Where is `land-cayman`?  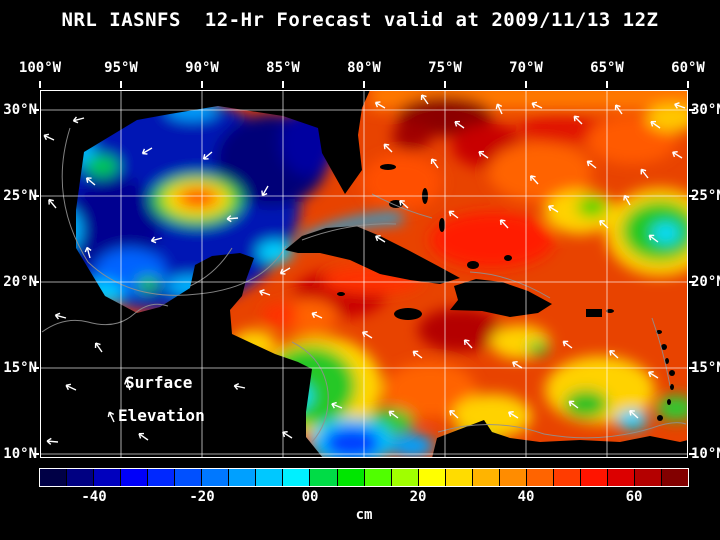 land-cayman is located at coordinates (341, 294).